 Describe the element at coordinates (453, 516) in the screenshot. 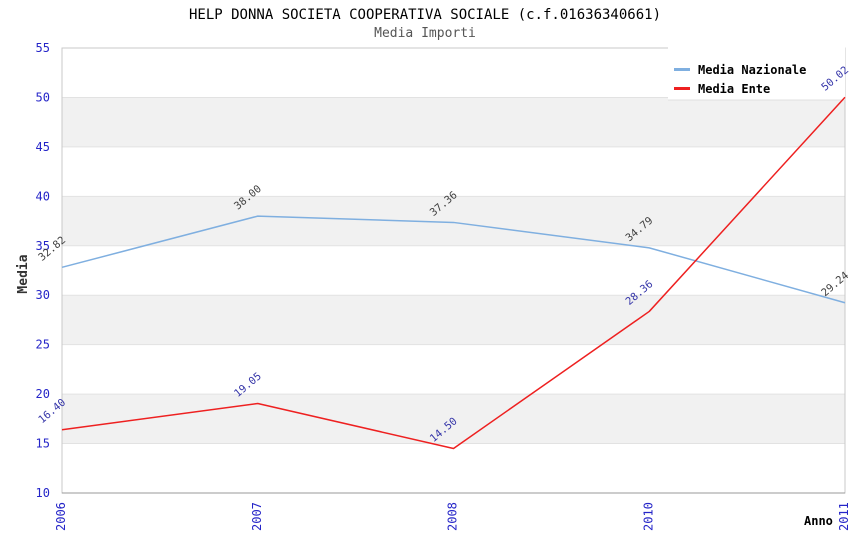

I see `x-tick-label: 2008` at that location.